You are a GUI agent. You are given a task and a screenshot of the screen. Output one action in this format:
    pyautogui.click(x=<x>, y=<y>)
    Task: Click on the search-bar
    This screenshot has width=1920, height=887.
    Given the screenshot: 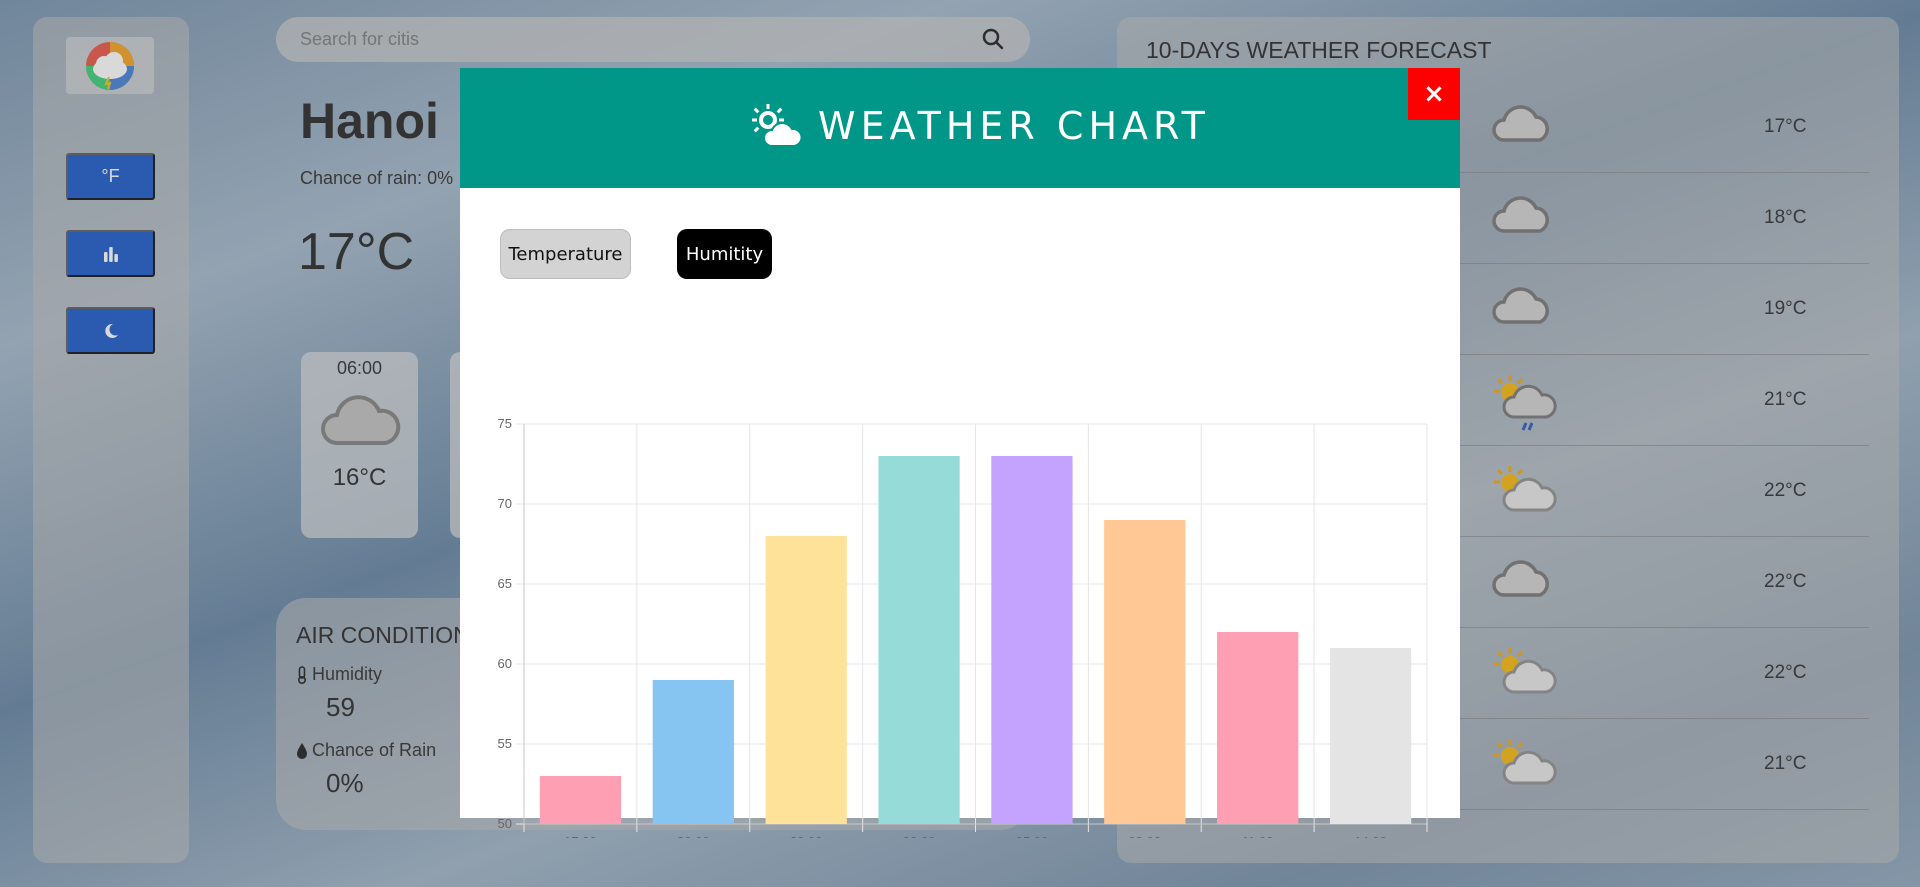 What is the action you would take?
    pyautogui.click(x=653, y=39)
    